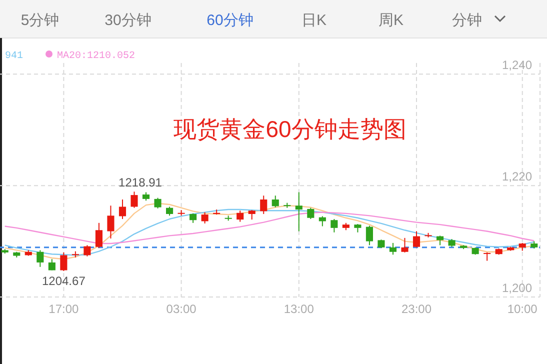  Describe the element at coordinates (299, 309) in the screenshot. I see `x-tick-label: 13:00` at that location.